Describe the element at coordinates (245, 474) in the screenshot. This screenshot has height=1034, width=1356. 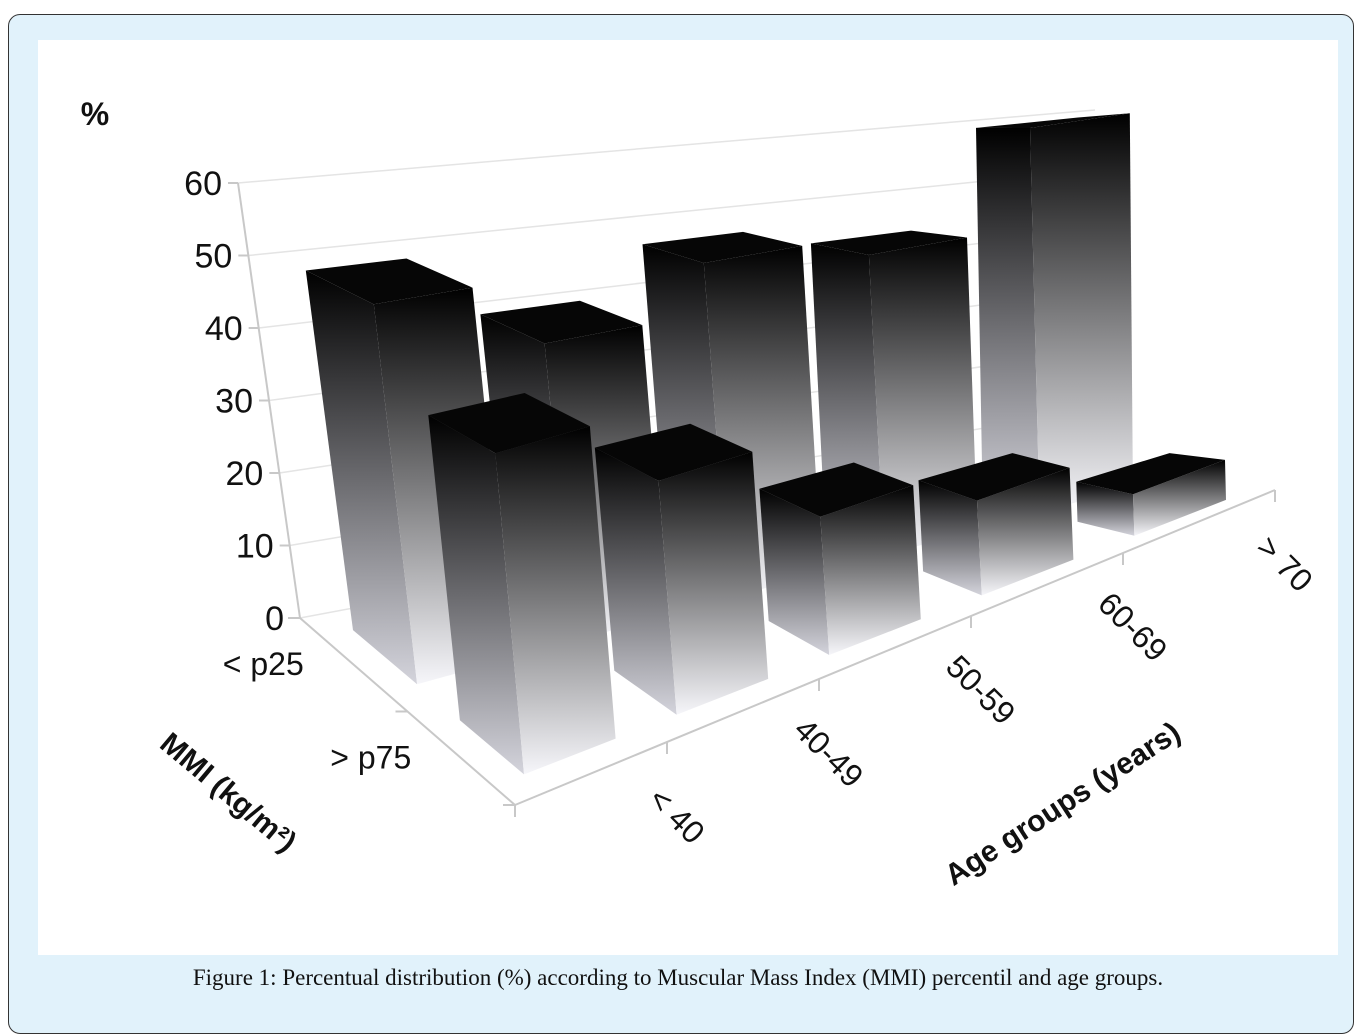
I see `y-tick-label: 20` at that location.